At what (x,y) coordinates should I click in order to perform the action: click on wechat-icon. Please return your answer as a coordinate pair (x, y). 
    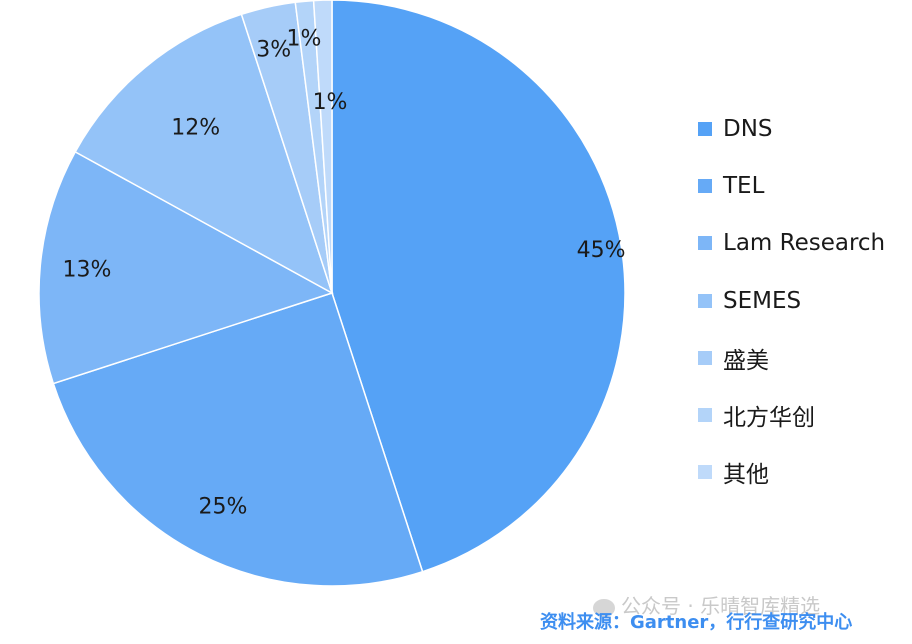
    Looking at the image, I should click on (604, 607).